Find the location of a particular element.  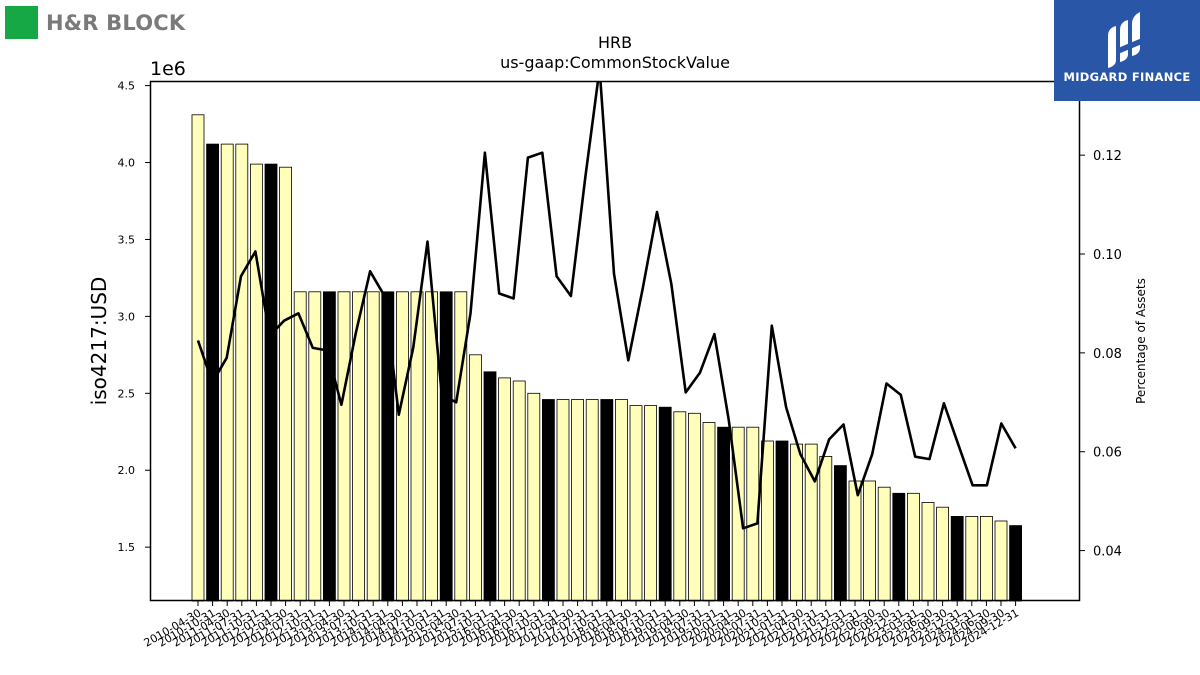

y2-tick-label: 0.08 is located at coordinates (1107, 354).